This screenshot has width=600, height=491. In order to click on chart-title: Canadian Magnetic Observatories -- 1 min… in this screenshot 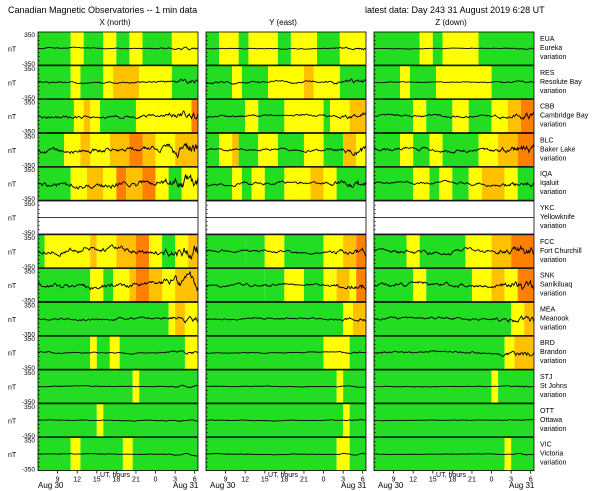, I will do `click(102, 10)`.